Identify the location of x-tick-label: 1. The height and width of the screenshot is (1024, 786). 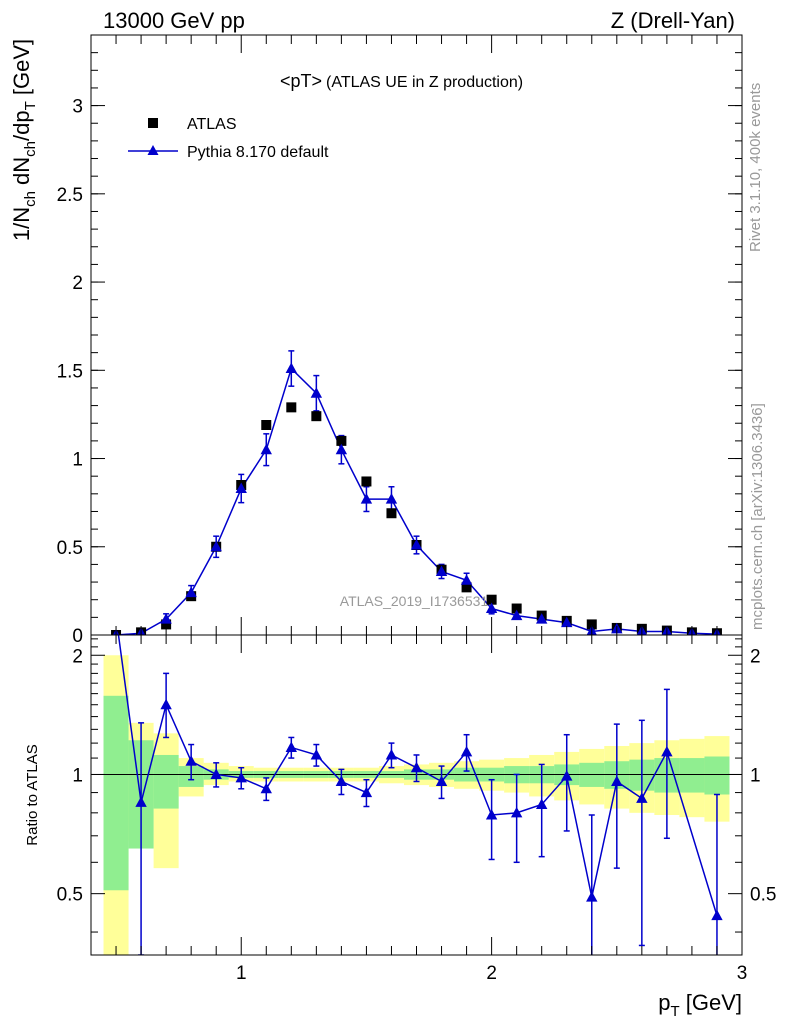
(241, 973).